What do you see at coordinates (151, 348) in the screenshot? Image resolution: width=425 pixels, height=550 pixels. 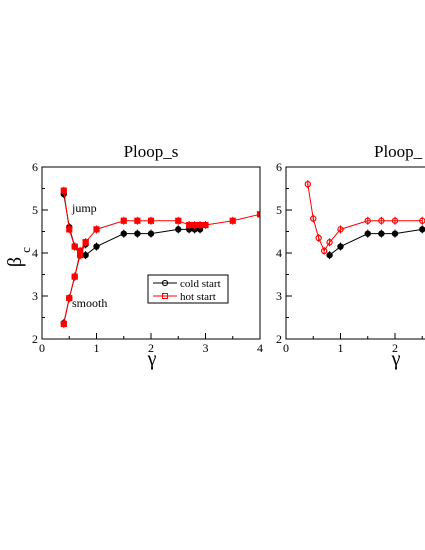 I see `left-x-tick-label: 2` at bounding box center [151, 348].